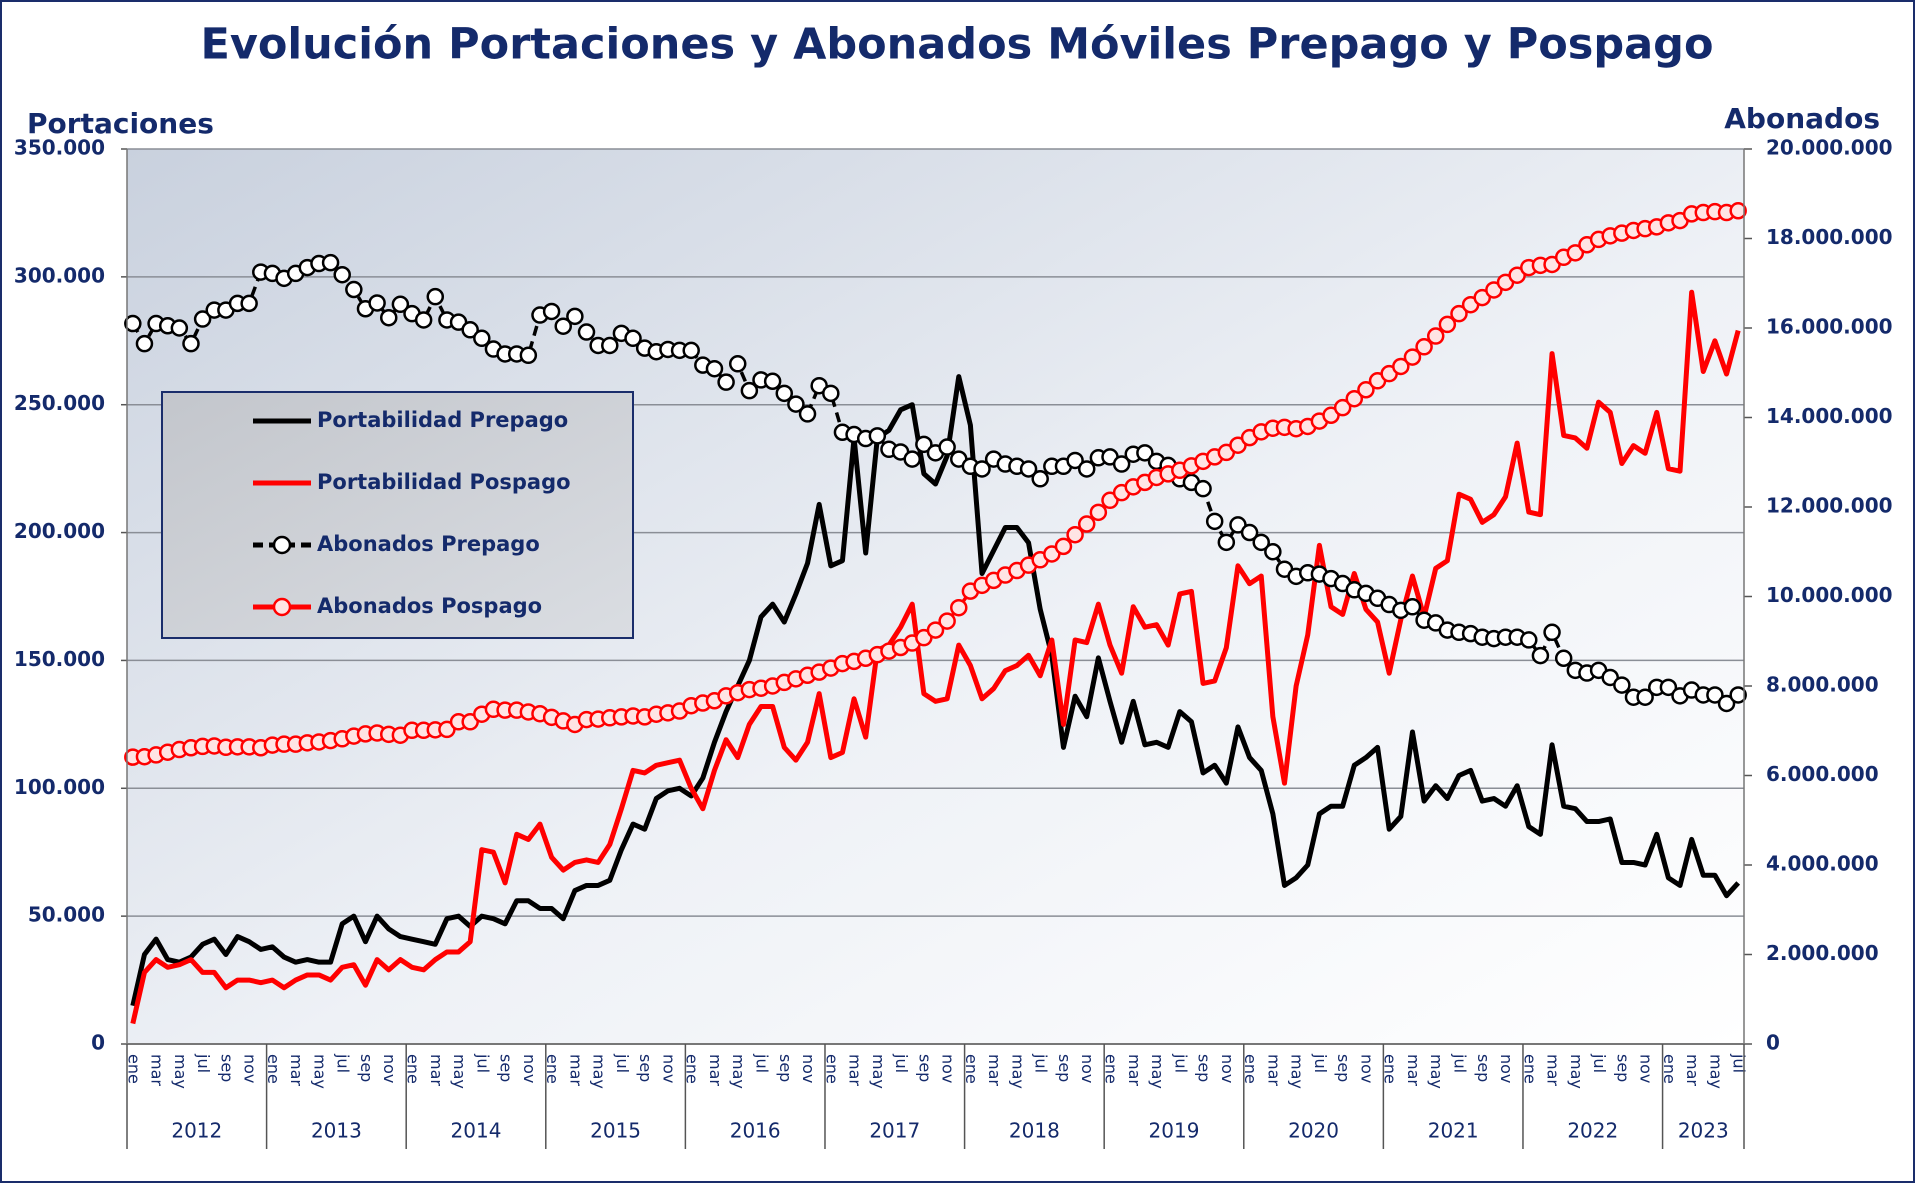 Image resolution: width=1915 pixels, height=1183 pixels. I want to click on y-tick-label: 250.000, so click(59, 403).